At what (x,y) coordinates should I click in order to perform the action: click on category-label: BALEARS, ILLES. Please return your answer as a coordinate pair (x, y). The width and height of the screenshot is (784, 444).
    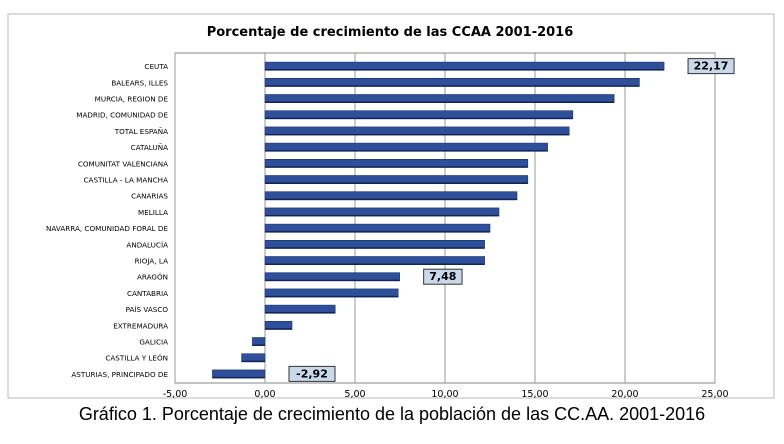
    Looking at the image, I should click on (139, 82).